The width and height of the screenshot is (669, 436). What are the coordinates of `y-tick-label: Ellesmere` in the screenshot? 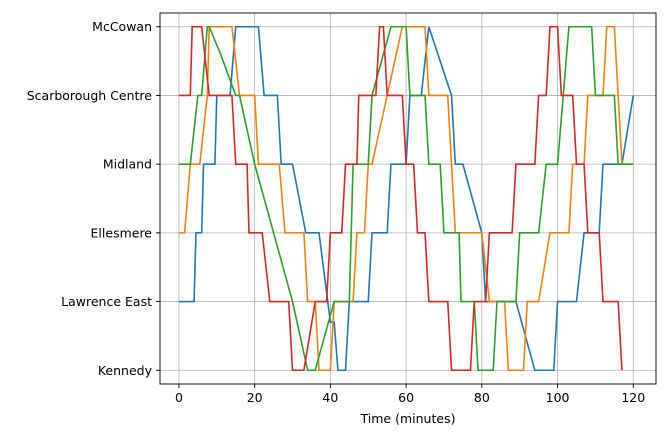 It's located at (122, 232).